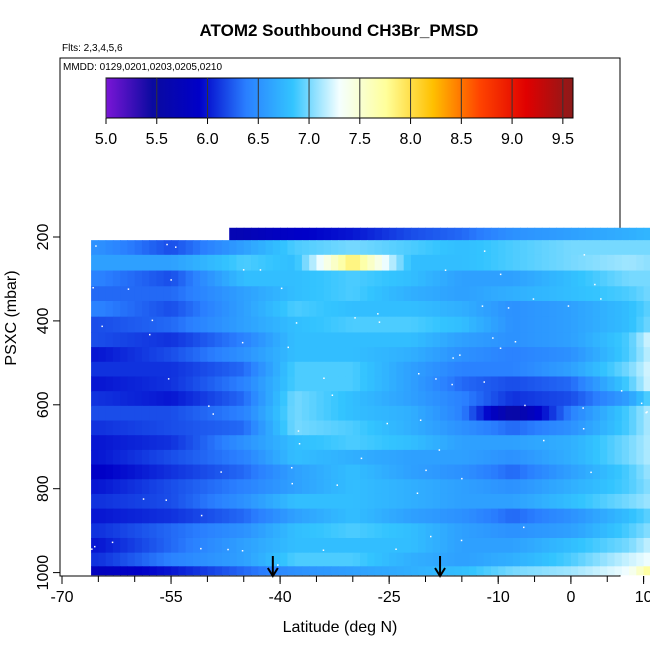  What do you see at coordinates (439, 234) in the screenshot?
I see `heatmap-row` at bounding box center [439, 234].